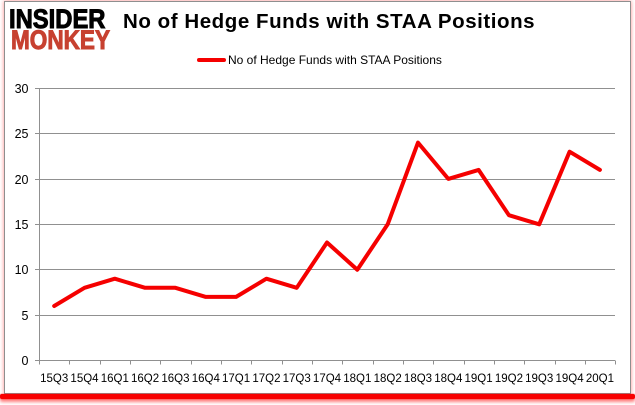  Describe the element at coordinates (115, 379) in the screenshot. I see `svg-text: 16Q1` at that location.